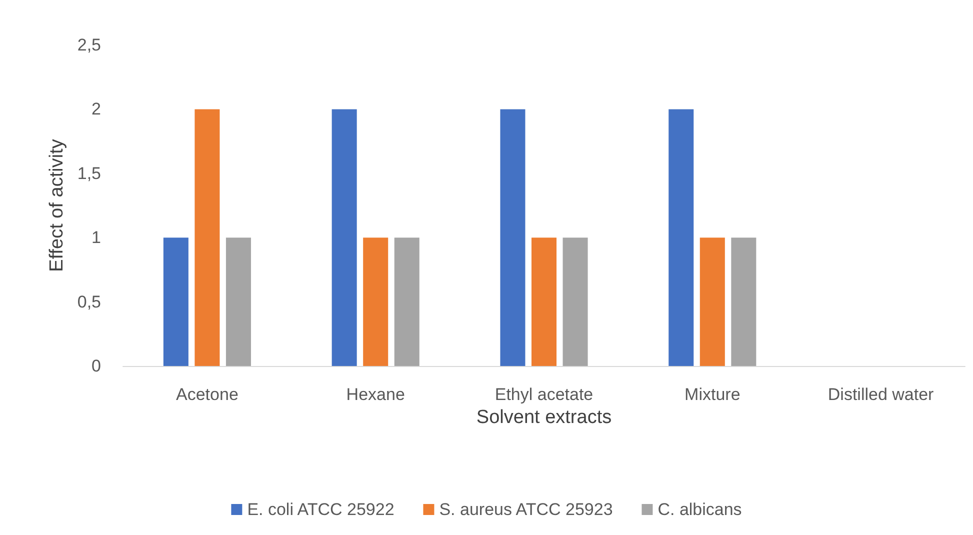 The image size is (973, 535). Describe the element at coordinates (544, 417) in the screenshot. I see `x-axis-title: Solvent extracts` at that location.